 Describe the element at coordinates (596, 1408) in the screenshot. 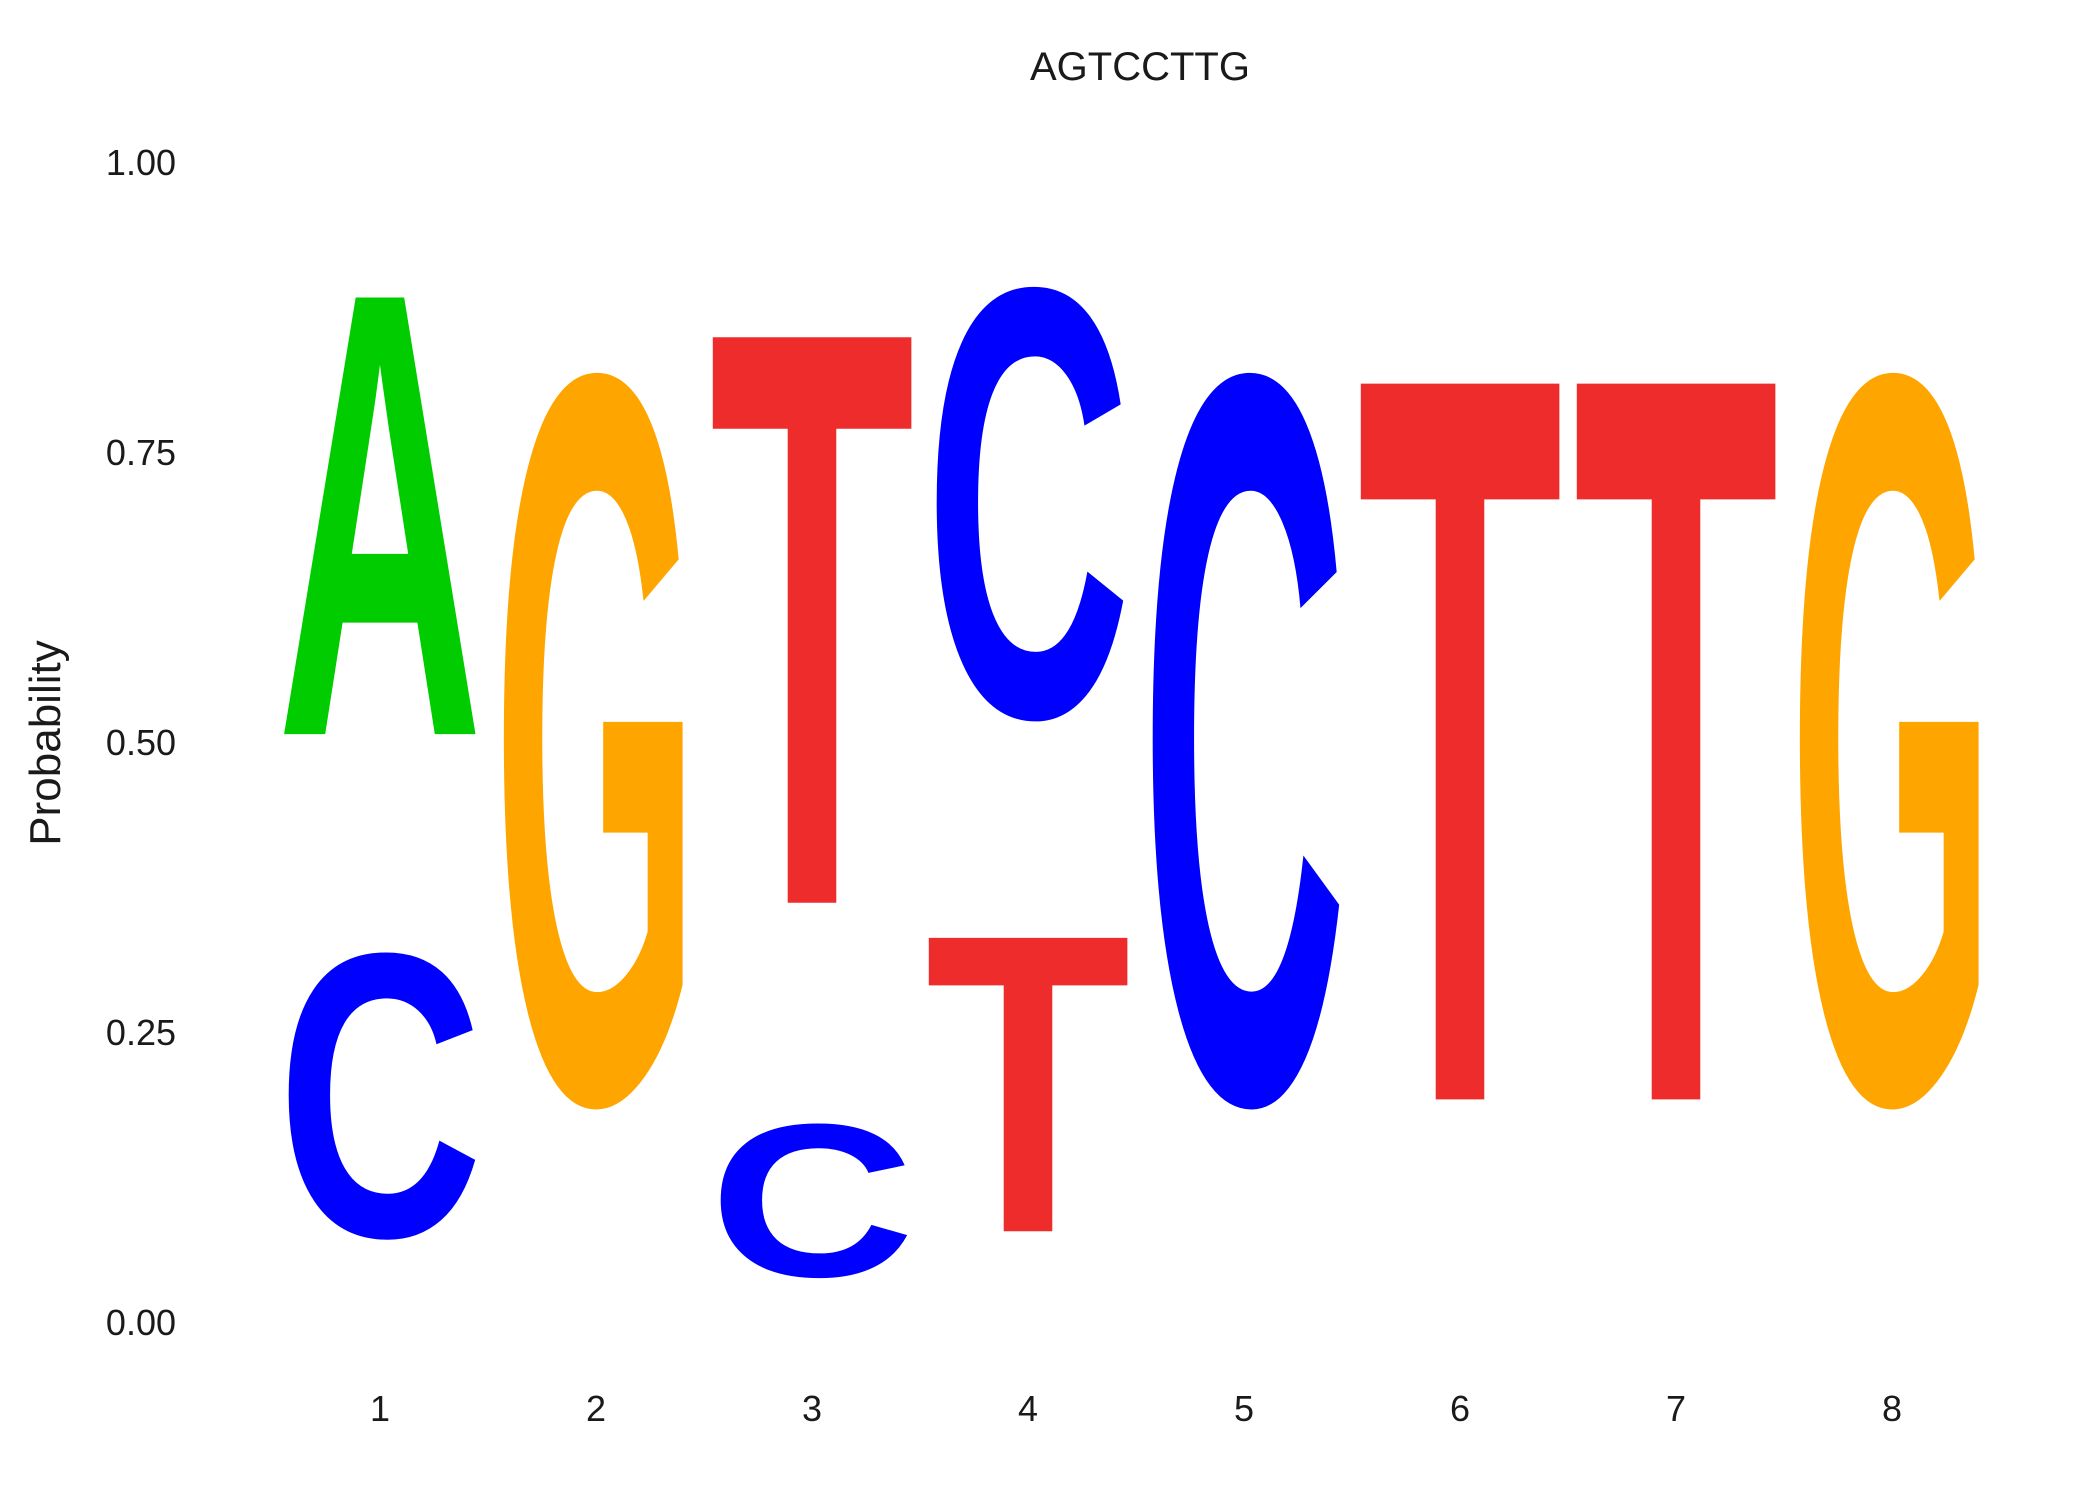

I see `x-tick-label: 2` at that location.